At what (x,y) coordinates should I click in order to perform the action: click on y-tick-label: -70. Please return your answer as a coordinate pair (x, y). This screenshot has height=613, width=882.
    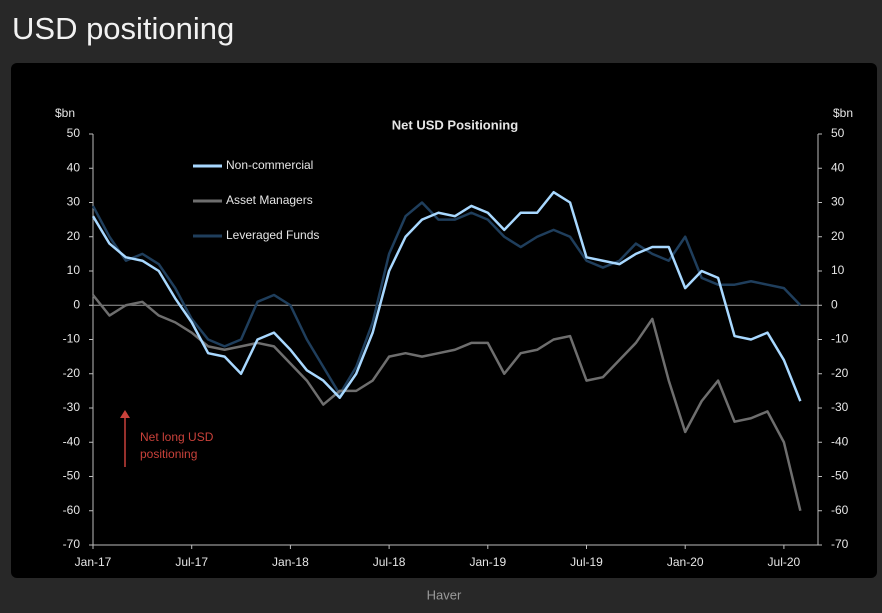
    Looking at the image, I should click on (72, 544).